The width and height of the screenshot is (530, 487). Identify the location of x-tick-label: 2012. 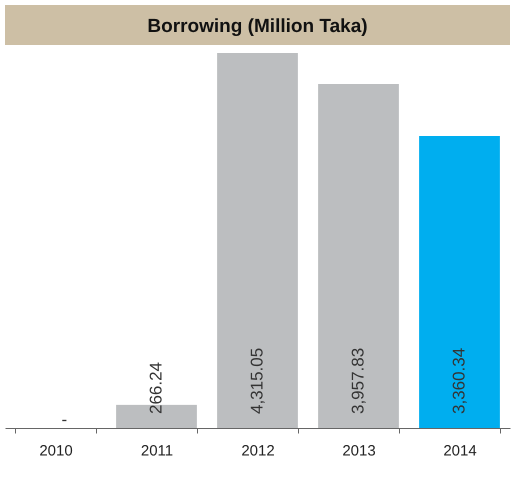
(258, 451).